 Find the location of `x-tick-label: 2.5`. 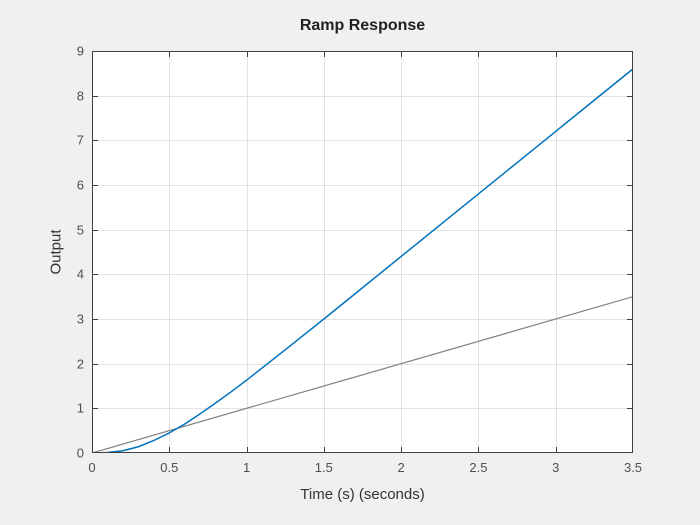

x-tick-label: 2.5 is located at coordinates (478, 467).